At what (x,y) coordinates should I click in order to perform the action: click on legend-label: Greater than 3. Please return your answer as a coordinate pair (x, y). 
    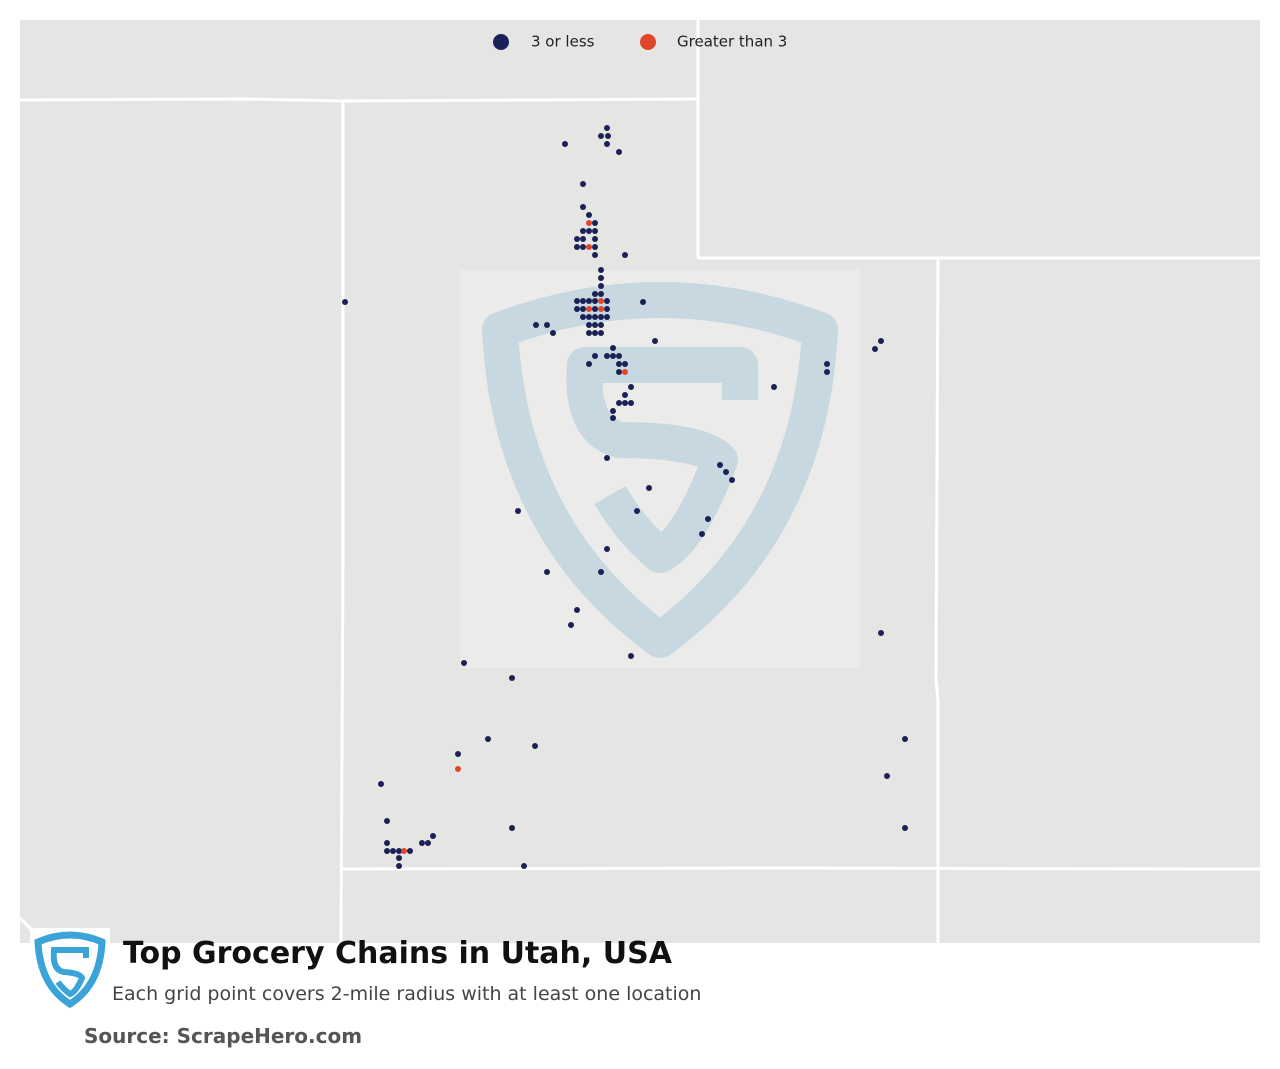
    Looking at the image, I should click on (732, 42).